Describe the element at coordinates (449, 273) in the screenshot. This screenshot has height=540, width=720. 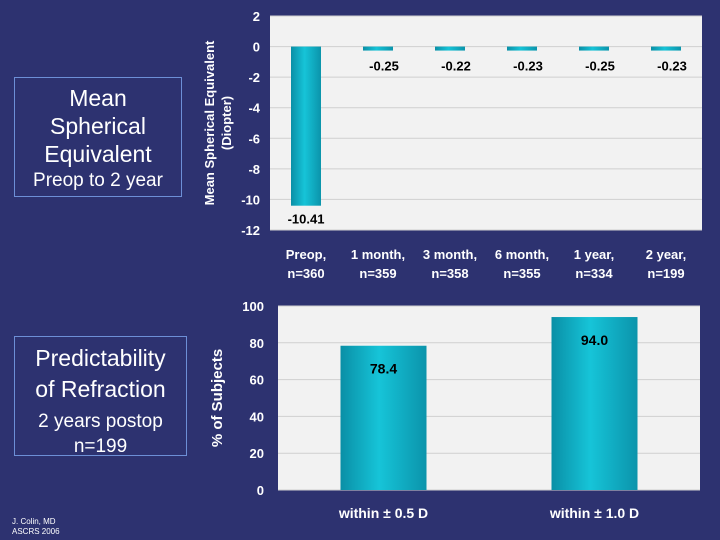
I see `chart1-category-count: n=358` at that location.